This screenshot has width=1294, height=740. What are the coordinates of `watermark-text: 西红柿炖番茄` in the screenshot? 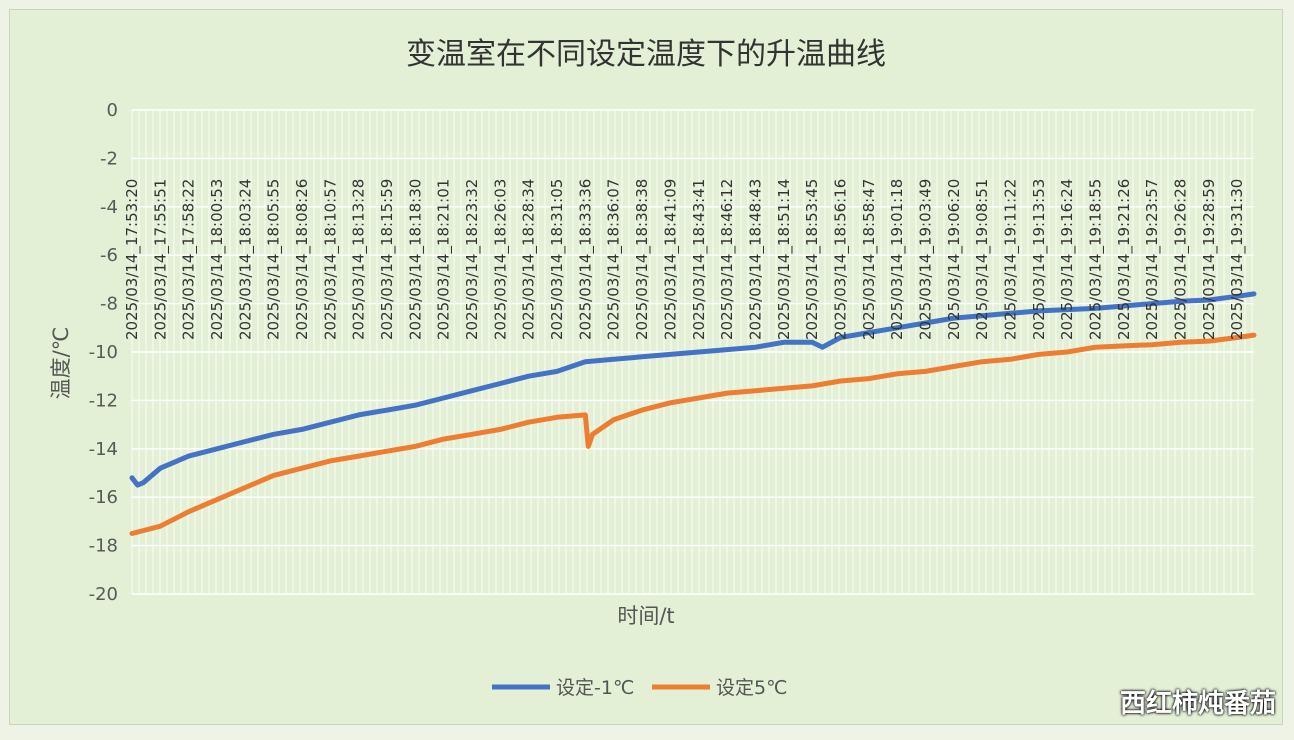 It's located at (1197, 704).